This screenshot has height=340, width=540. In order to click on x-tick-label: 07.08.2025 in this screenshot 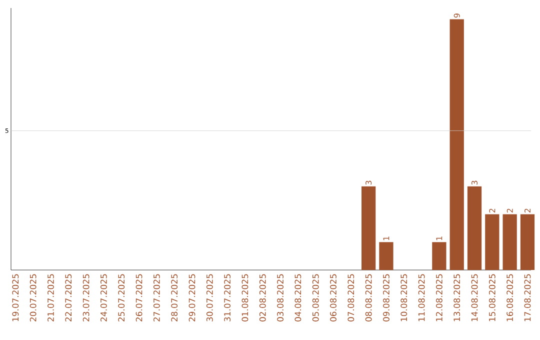, I will do `click(351, 298)`.